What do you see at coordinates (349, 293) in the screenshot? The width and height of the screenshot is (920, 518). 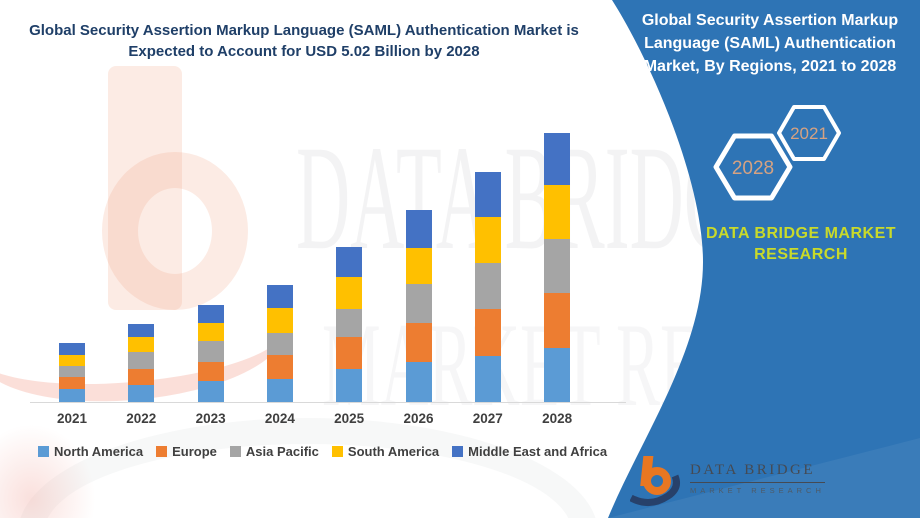 I see `bar-segment-2025-south-america` at bounding box center [349, 293].